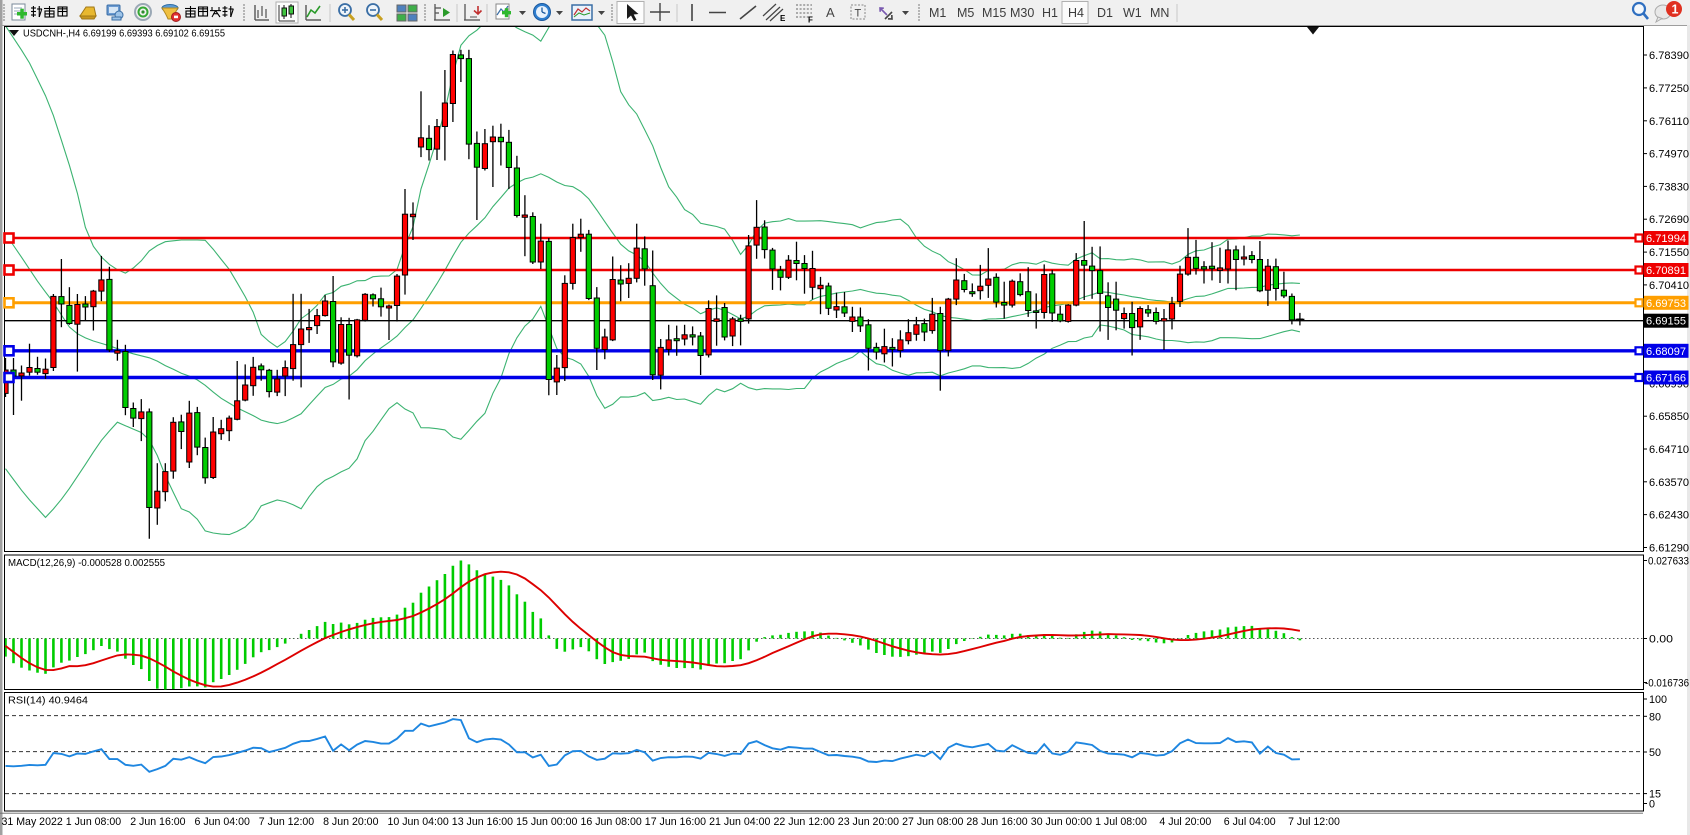  Describe the element at coordinates (1669, 187) in the screenshot. I see `svg-text: 6.73830` at that location.